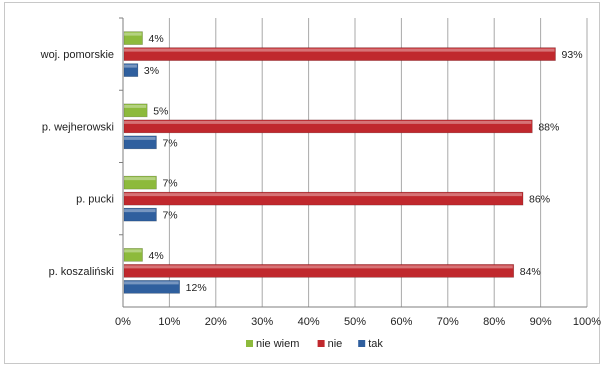  What do you see at coordinates (249, 343) in the screenshot?
I see `legend-swatch-nie-wiem` at bounding box center [249, 343].